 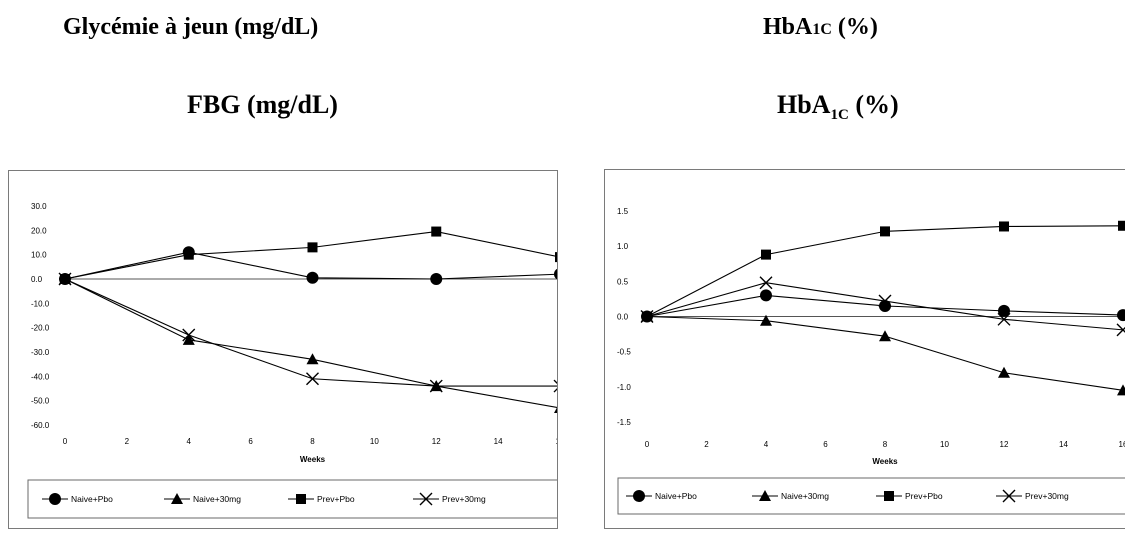 I want to click on fbg-series-prev-30mg, so click(x=312, y=332).